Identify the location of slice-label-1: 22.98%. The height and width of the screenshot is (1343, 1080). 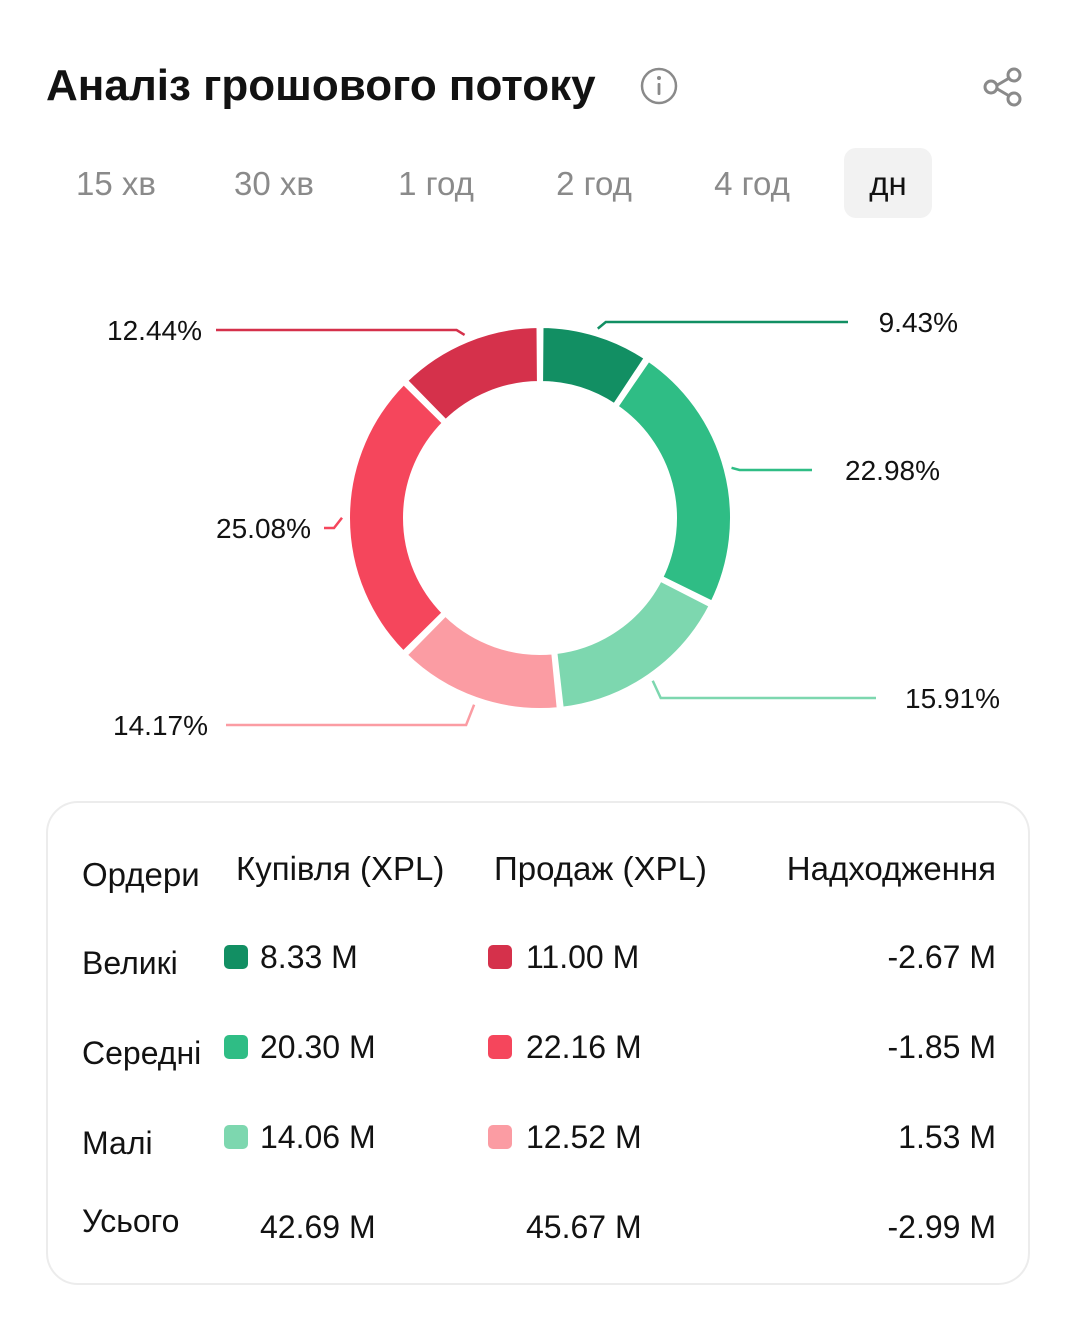
(892, 470).